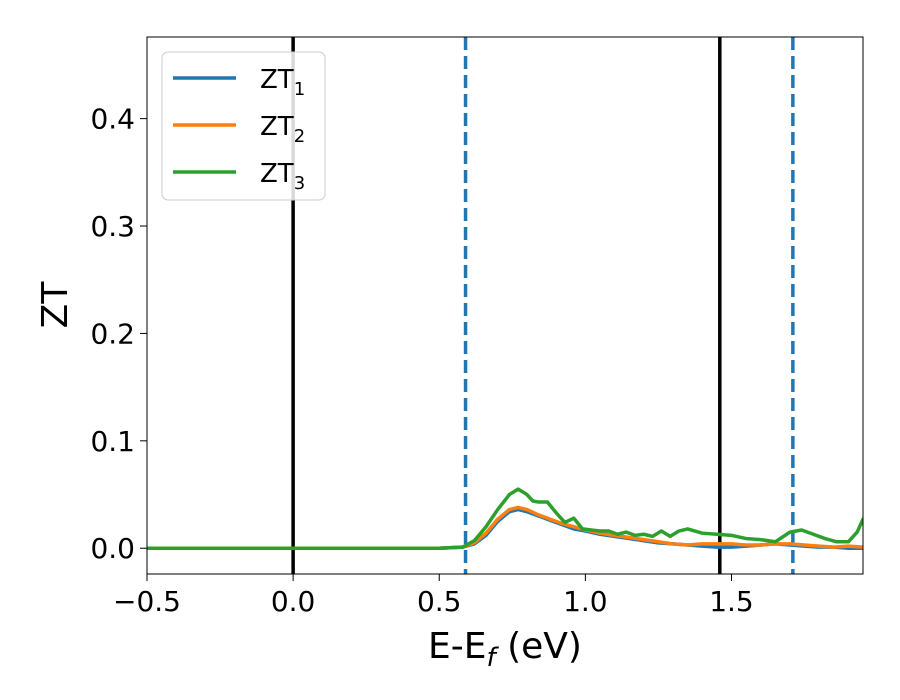  What do you see at coordinates (55, 305) in the screenshot?
I see `y-axis-title: ZT` at bounding box center [55, 305].